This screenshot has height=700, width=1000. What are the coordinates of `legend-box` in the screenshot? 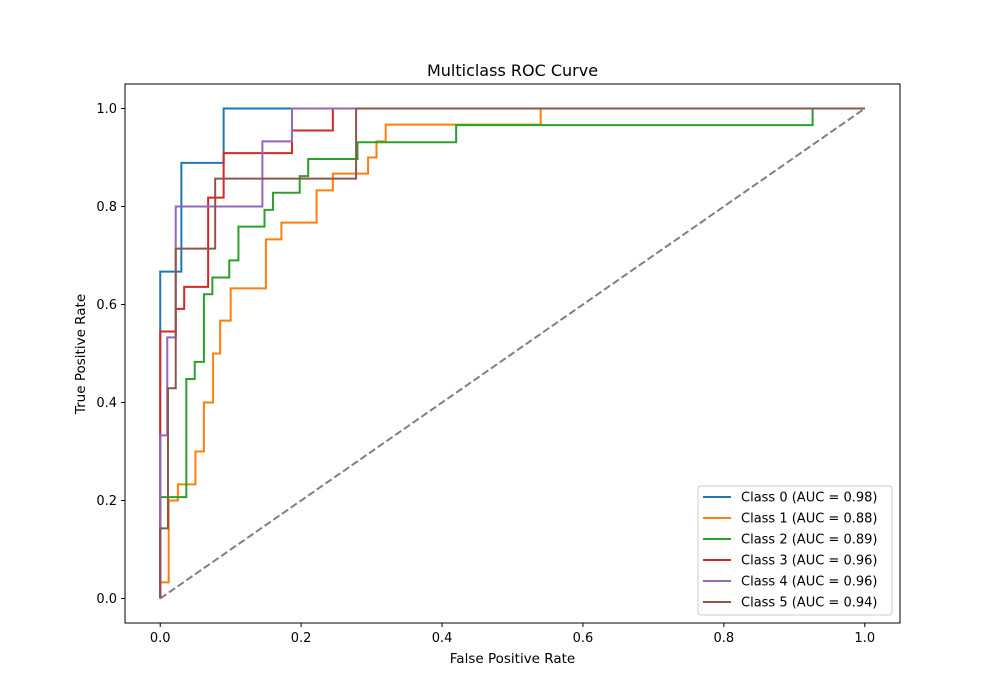 It's located at (795, 550).